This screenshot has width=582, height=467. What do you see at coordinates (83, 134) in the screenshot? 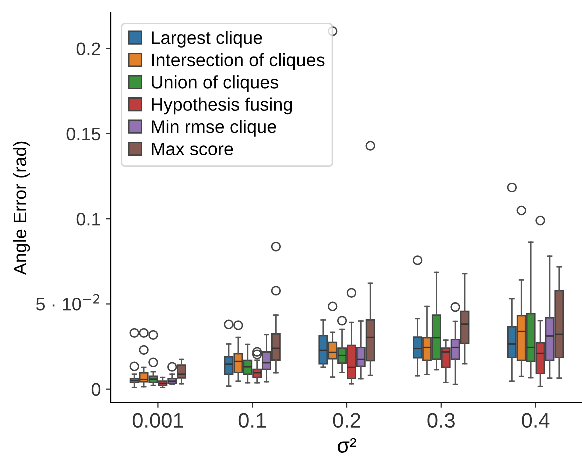
I see `y-tick-label: 0.15` at bounding box center [83, 134].